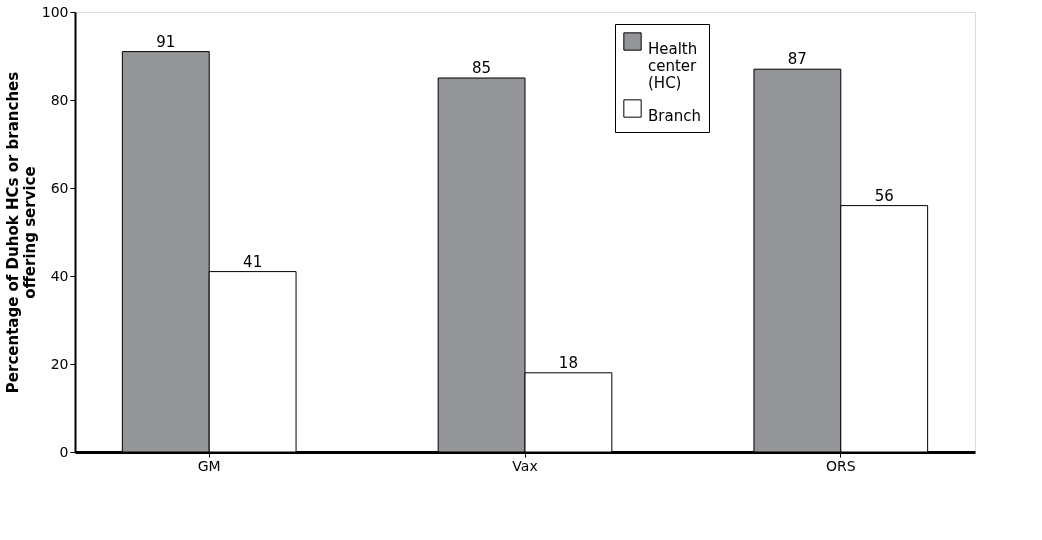 Image resolution: width=1042 pixels, height=540 pixels. I want to click on data-label: 18, so click(568, 362).